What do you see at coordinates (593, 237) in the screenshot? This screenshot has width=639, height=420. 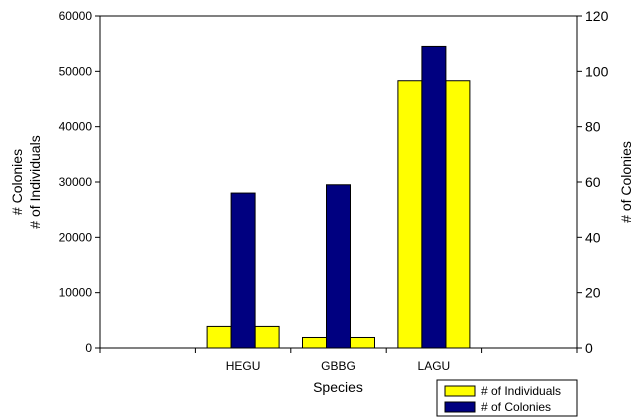 I see `right-tick-label: 40` at bounding box center [593, 237].